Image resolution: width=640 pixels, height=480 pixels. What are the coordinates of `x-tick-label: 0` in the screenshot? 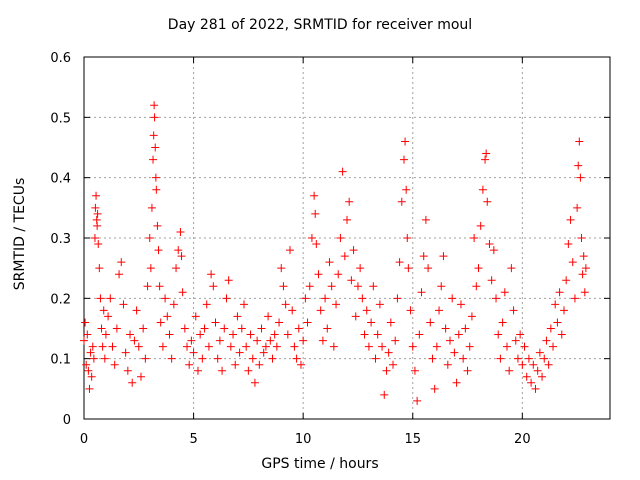 It's located at (84, 439).